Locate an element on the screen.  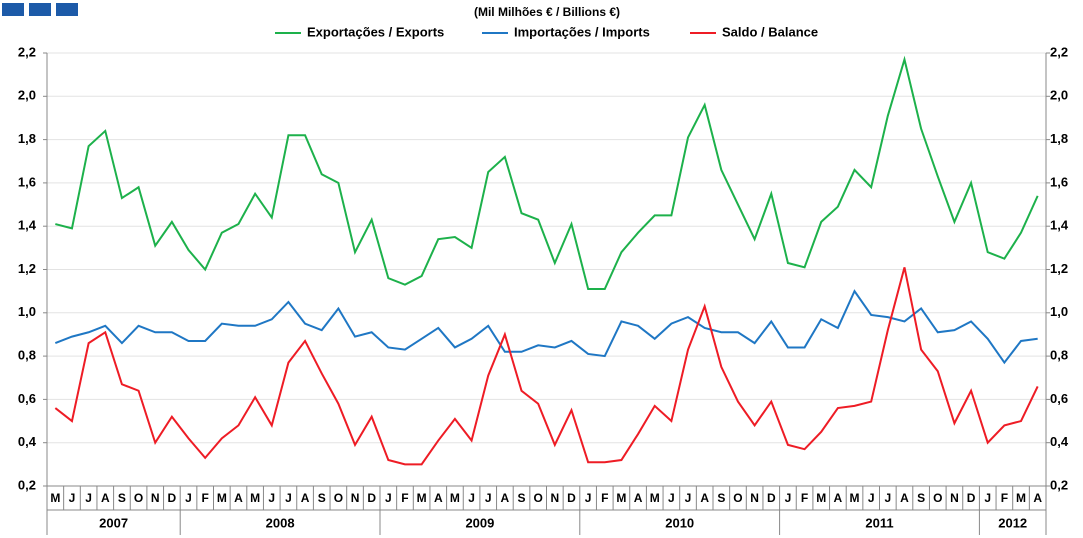
legend-label: Importações / Imports is located at coordinates (582, 31).